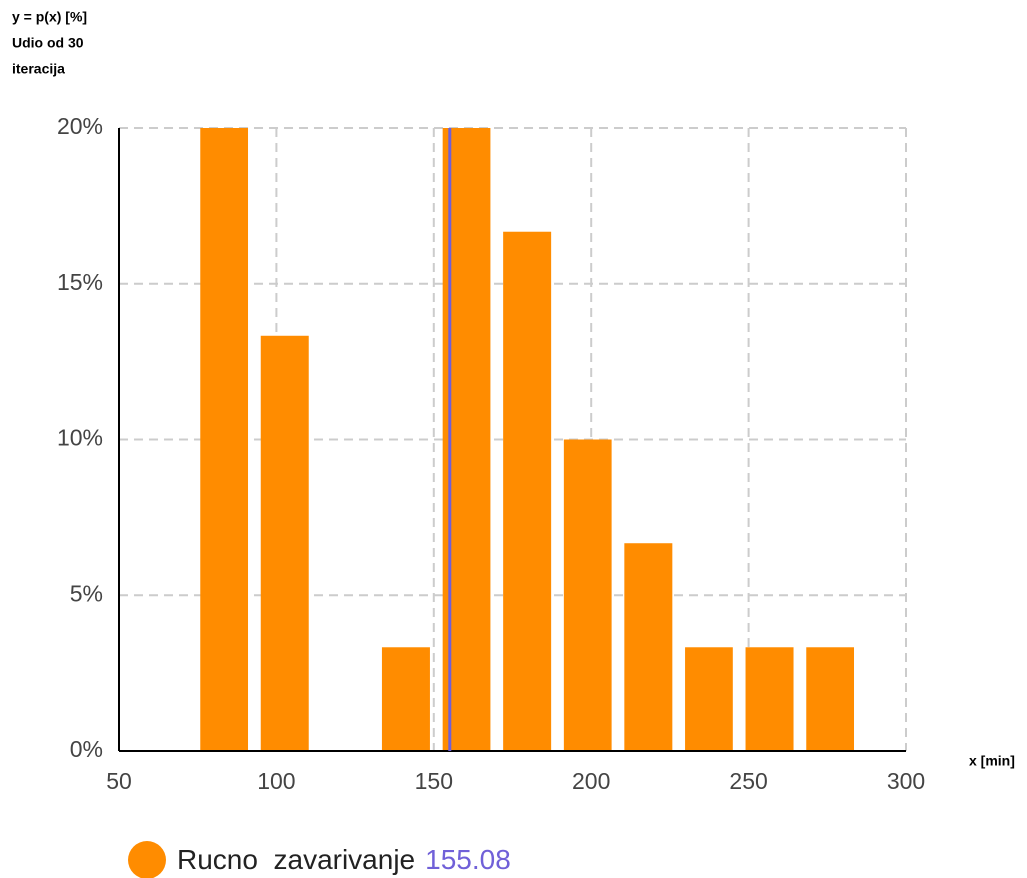 The height and width of the screenshot is (878, 1027). I want to click on x-axis-label: x [min], so click(992, 761).